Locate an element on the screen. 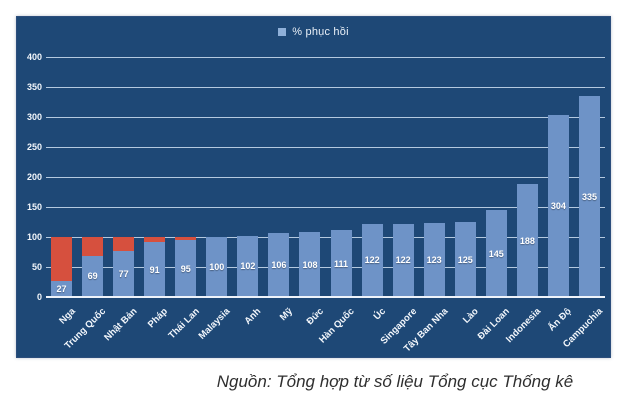 Image resolution: width=640 pixels, height=410 pixels. bar-value-label: 111 is located at coordinates (341, 263).